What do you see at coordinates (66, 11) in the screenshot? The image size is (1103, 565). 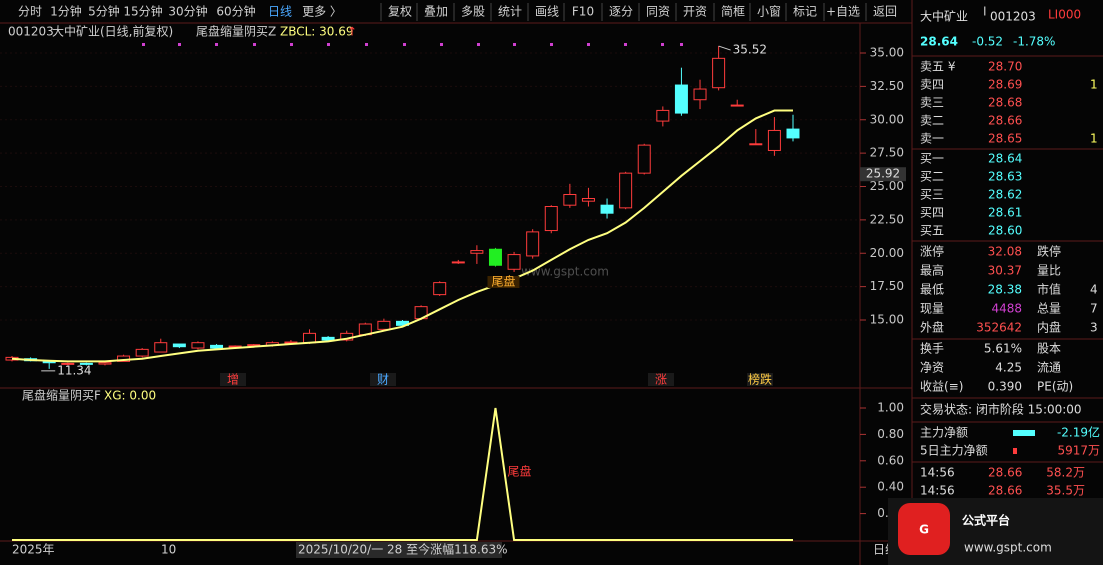 I see `period-tab: 1分钟` at bounding box center [66, 11].